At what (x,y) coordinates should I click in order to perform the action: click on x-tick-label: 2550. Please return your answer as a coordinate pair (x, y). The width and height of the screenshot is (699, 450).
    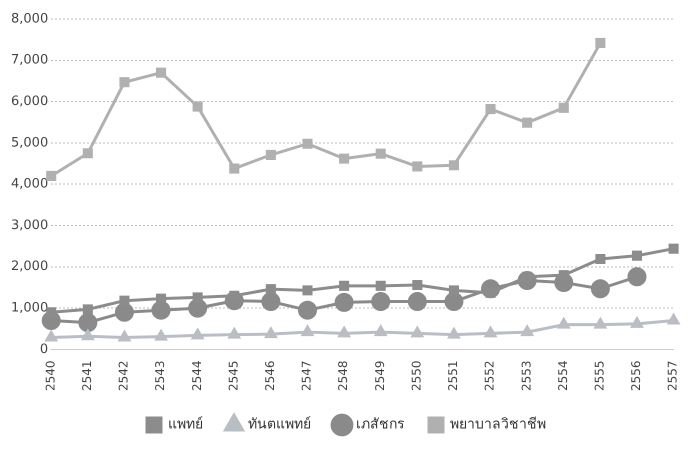
    Looking at the image, I should click on (416, 376).